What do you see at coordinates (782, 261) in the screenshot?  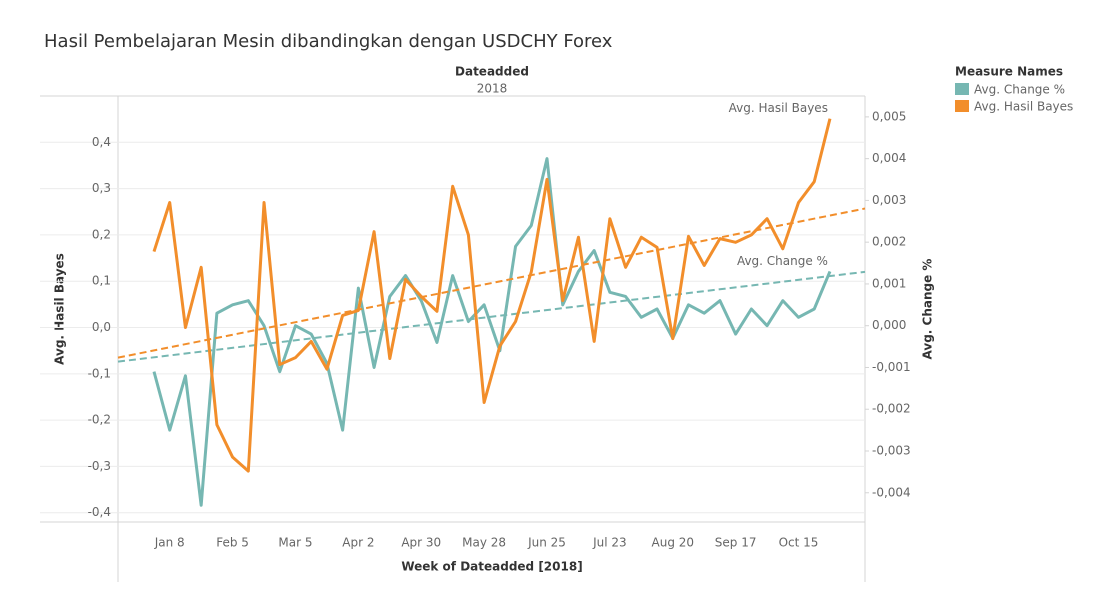 I see `line-end-label: Avg. Change %` at bounding box center [782, 261].